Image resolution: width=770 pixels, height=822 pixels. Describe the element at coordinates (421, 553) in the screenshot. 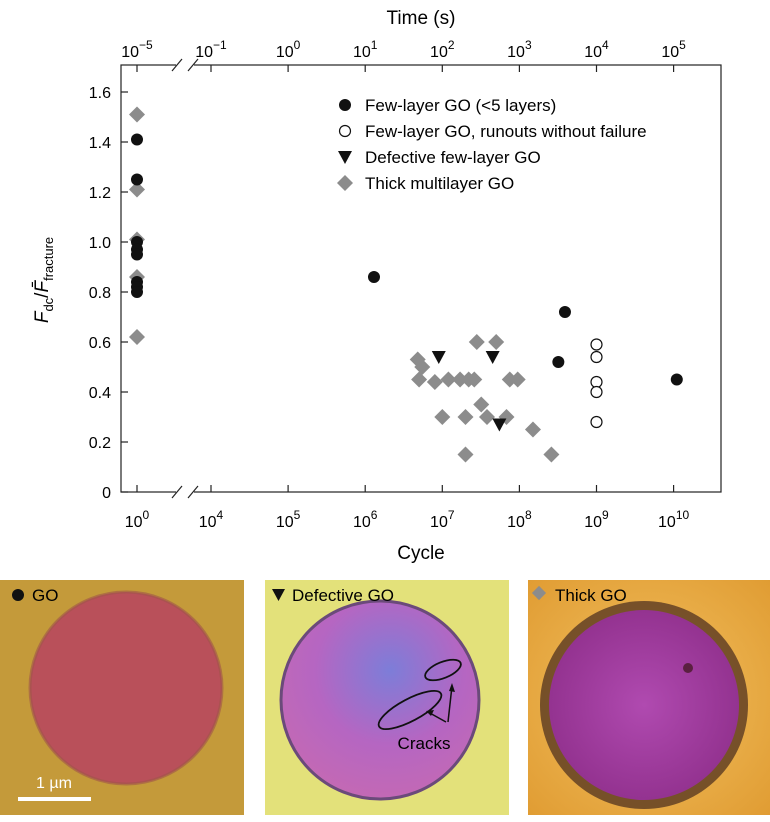

I see `x-axis-title: Cycle` at that location.